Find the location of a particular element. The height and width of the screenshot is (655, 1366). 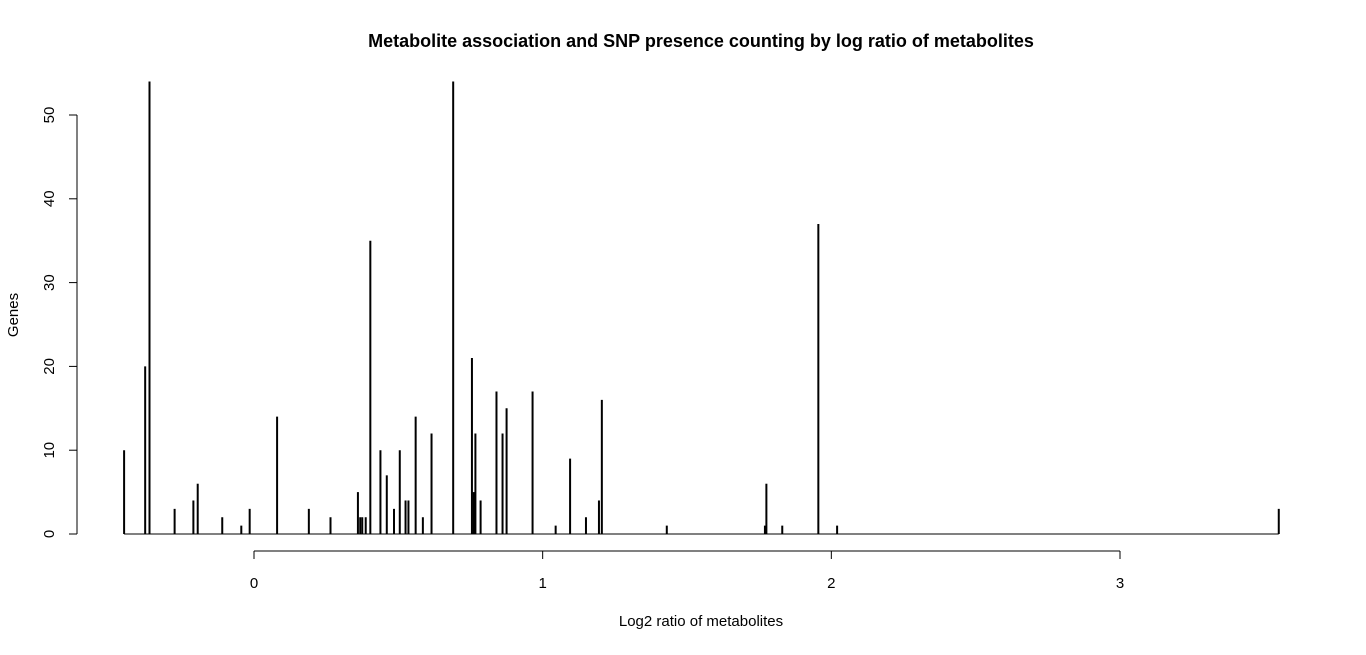

x-tick-label: 0 is located at coordinates (254, 583).